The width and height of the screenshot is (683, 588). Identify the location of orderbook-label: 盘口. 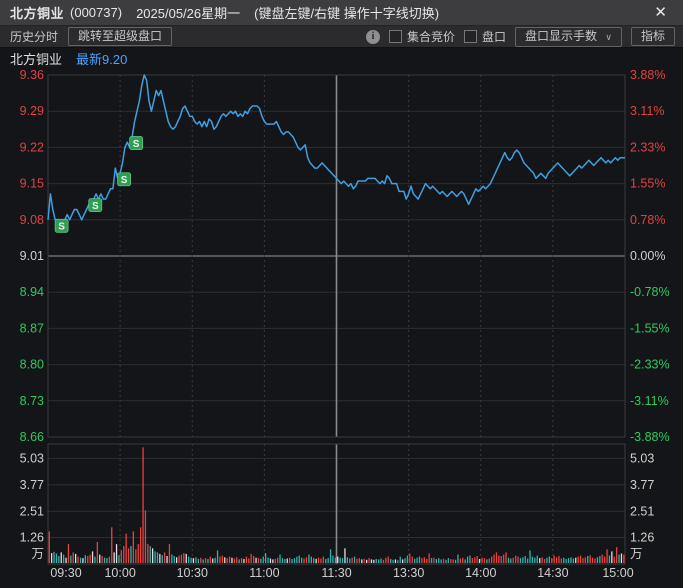
(494, 37).